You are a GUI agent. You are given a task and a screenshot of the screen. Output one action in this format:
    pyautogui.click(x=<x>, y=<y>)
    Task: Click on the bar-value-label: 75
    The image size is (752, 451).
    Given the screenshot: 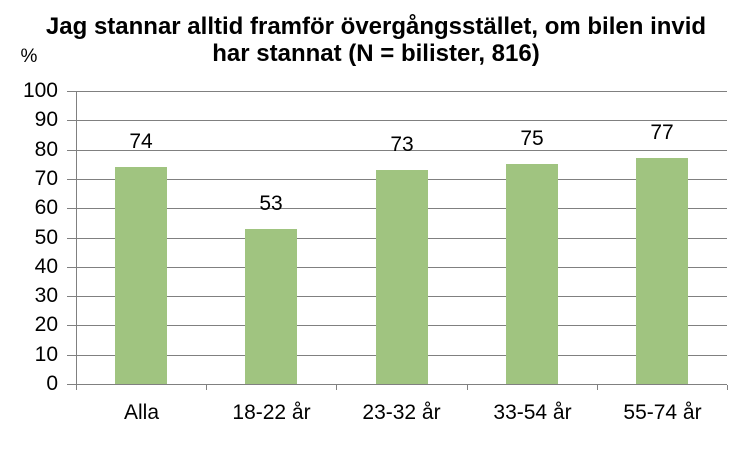 What is the action you would take?
    pyautogui.click(x=532, y=138)
    